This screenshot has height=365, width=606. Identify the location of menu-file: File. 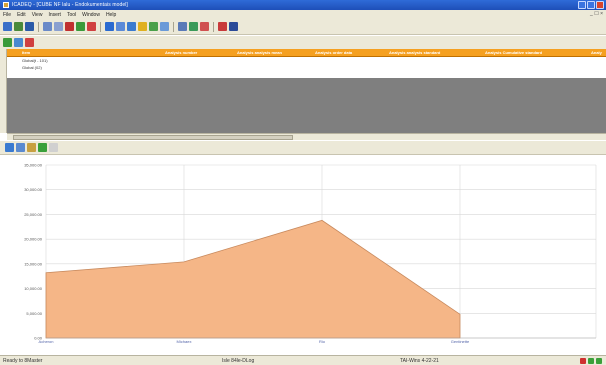
(7, 14).